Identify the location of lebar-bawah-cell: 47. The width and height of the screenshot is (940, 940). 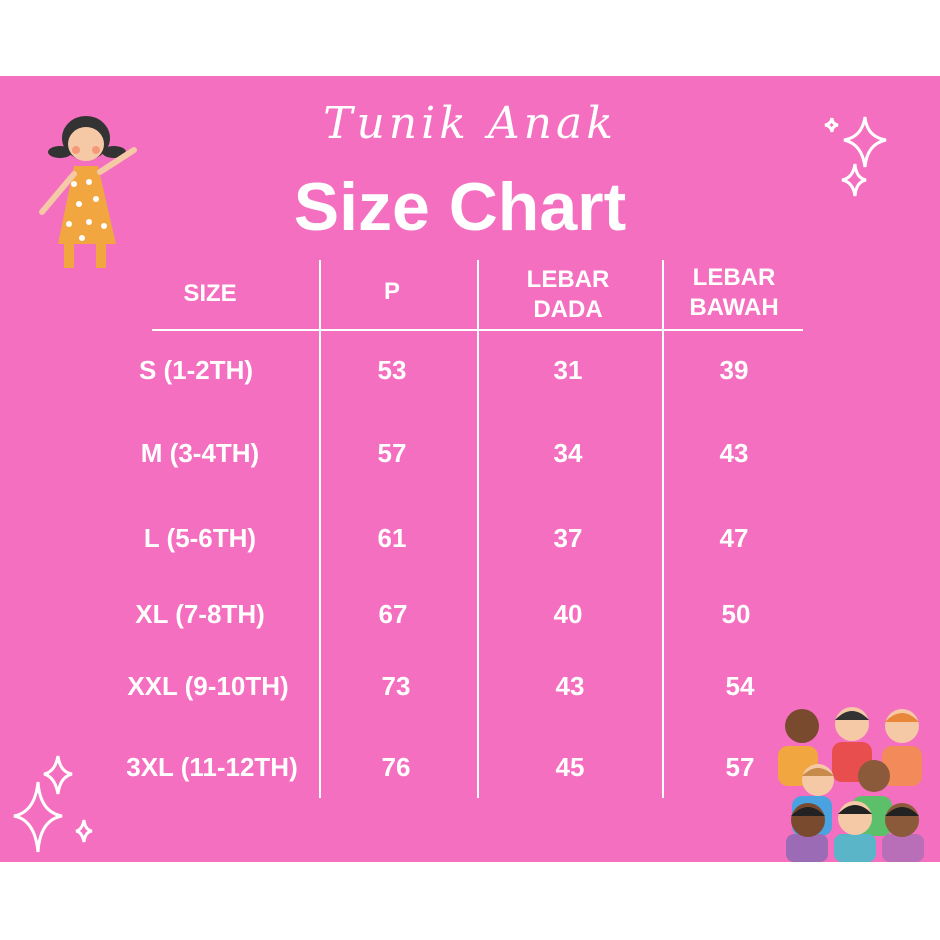
(734, 538).